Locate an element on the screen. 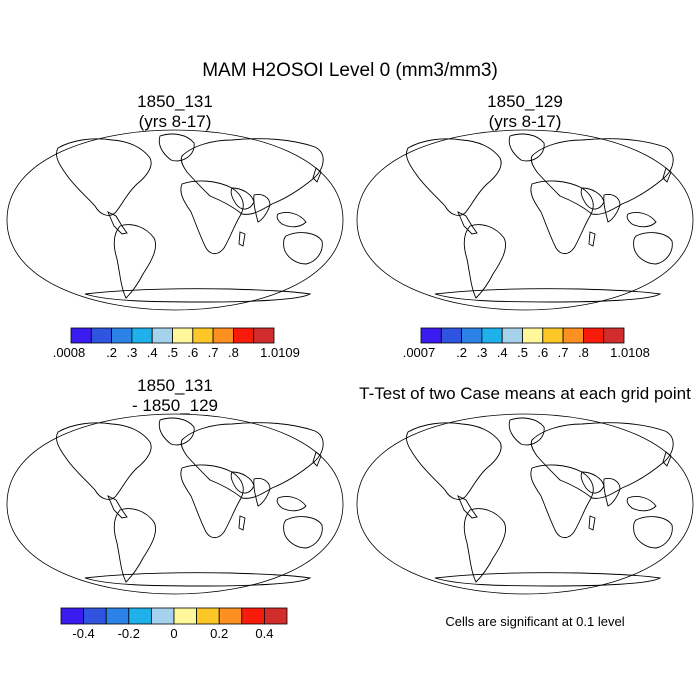 The height and width of the screenshot is (700, 700). colorbar-tick-label: 1.0109 is located at coordinates (280, 352).